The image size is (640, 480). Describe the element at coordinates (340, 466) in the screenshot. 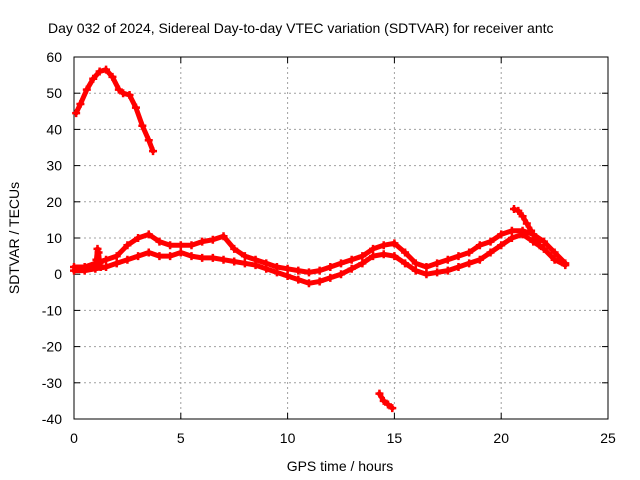

I see `x-axis-label: GPS time / hours` at that location.